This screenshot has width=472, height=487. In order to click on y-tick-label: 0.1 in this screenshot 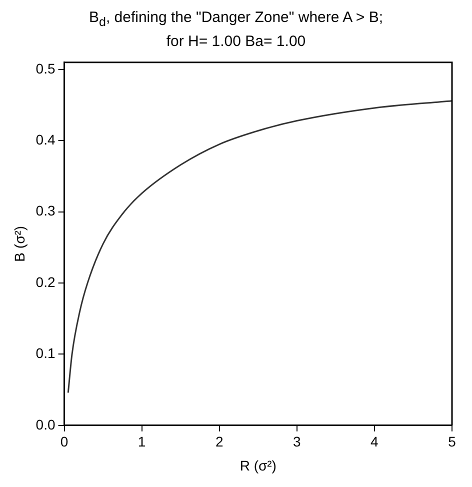, I will do `click(46, 353)`.